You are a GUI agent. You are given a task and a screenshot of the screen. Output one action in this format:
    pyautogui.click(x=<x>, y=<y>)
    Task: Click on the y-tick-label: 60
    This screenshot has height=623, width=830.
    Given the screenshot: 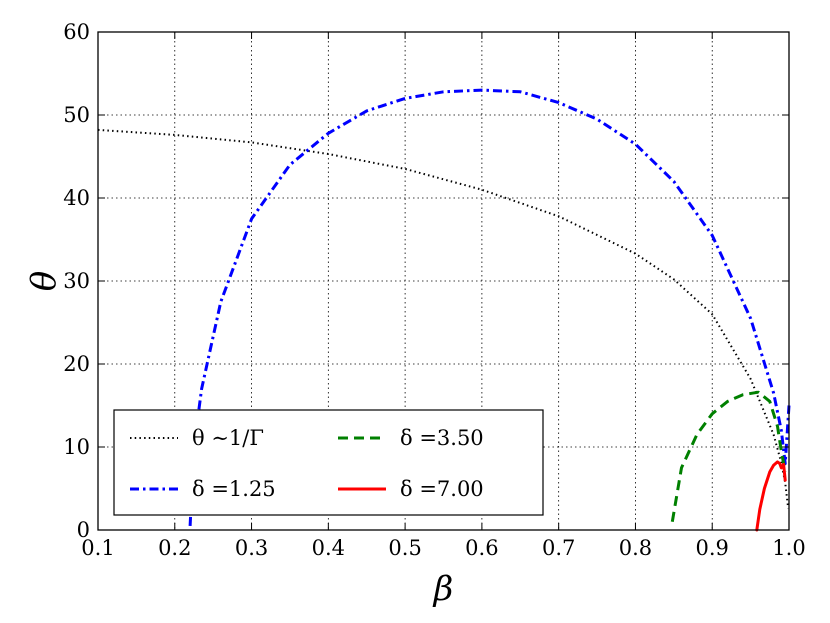 What is the action you would take?
    pyautogui.click(x=76, y=32)
    